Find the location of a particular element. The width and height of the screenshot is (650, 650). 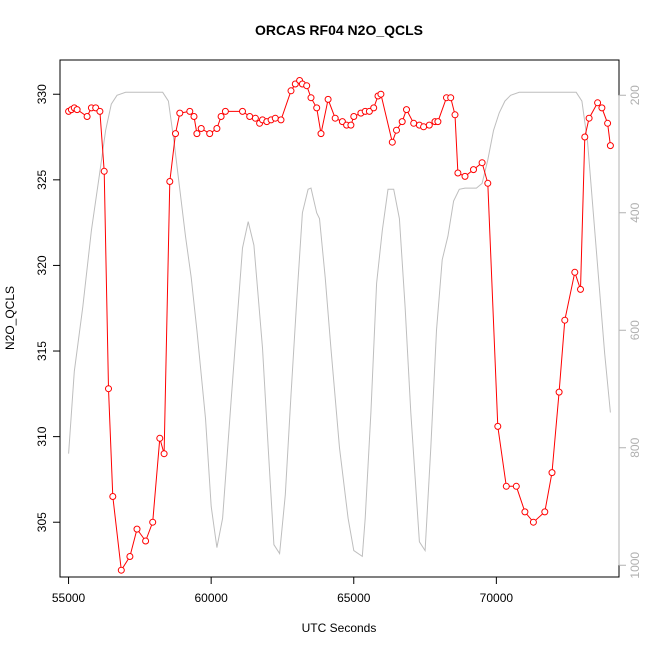

y-tick-label: 320 is located at coordinates (42, 265).